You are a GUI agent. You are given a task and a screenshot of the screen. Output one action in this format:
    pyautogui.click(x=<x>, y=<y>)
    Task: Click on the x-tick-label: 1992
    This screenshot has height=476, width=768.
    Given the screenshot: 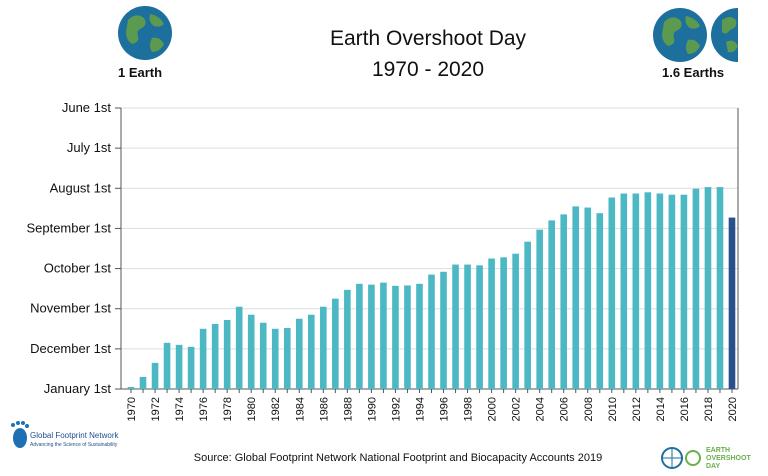 What is the action you would take?
    pyautogui.click(x=396, y=409)
    